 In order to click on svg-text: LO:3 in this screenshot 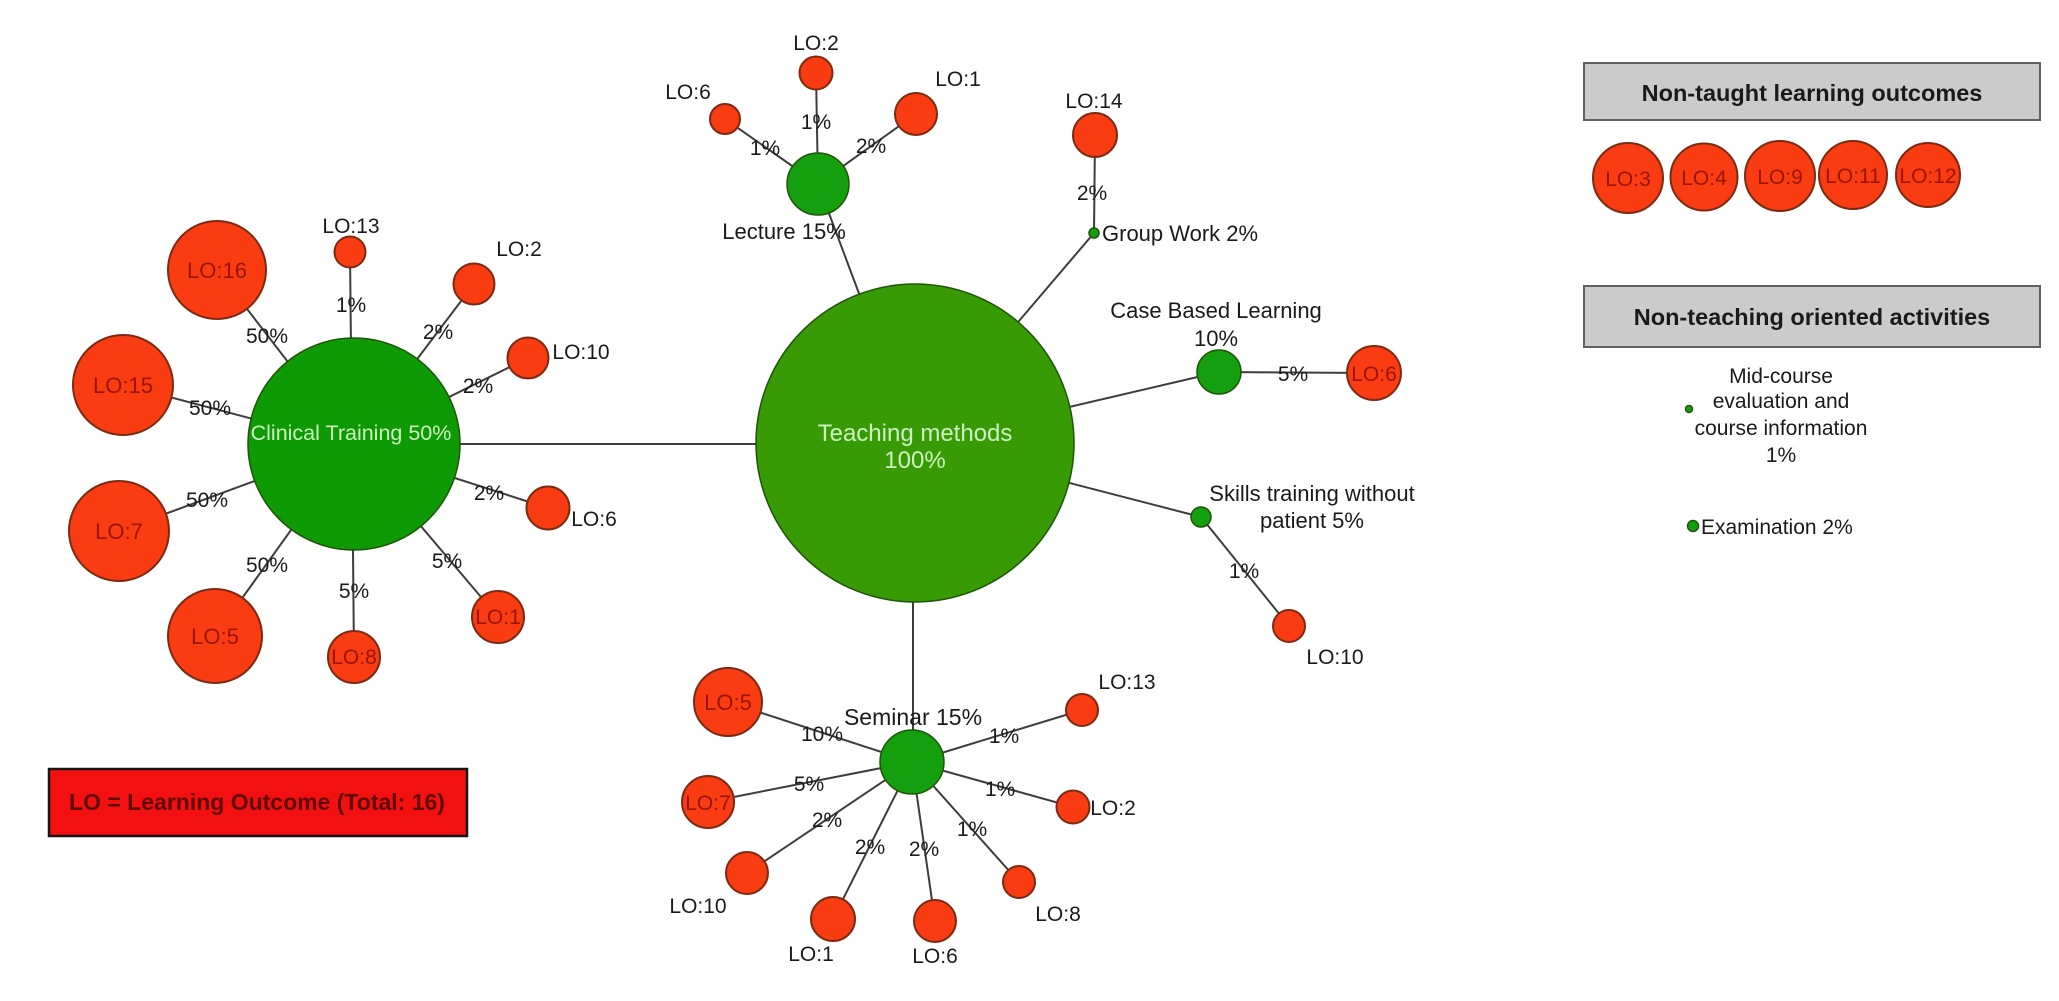, I will do `click(1628, 179)`.